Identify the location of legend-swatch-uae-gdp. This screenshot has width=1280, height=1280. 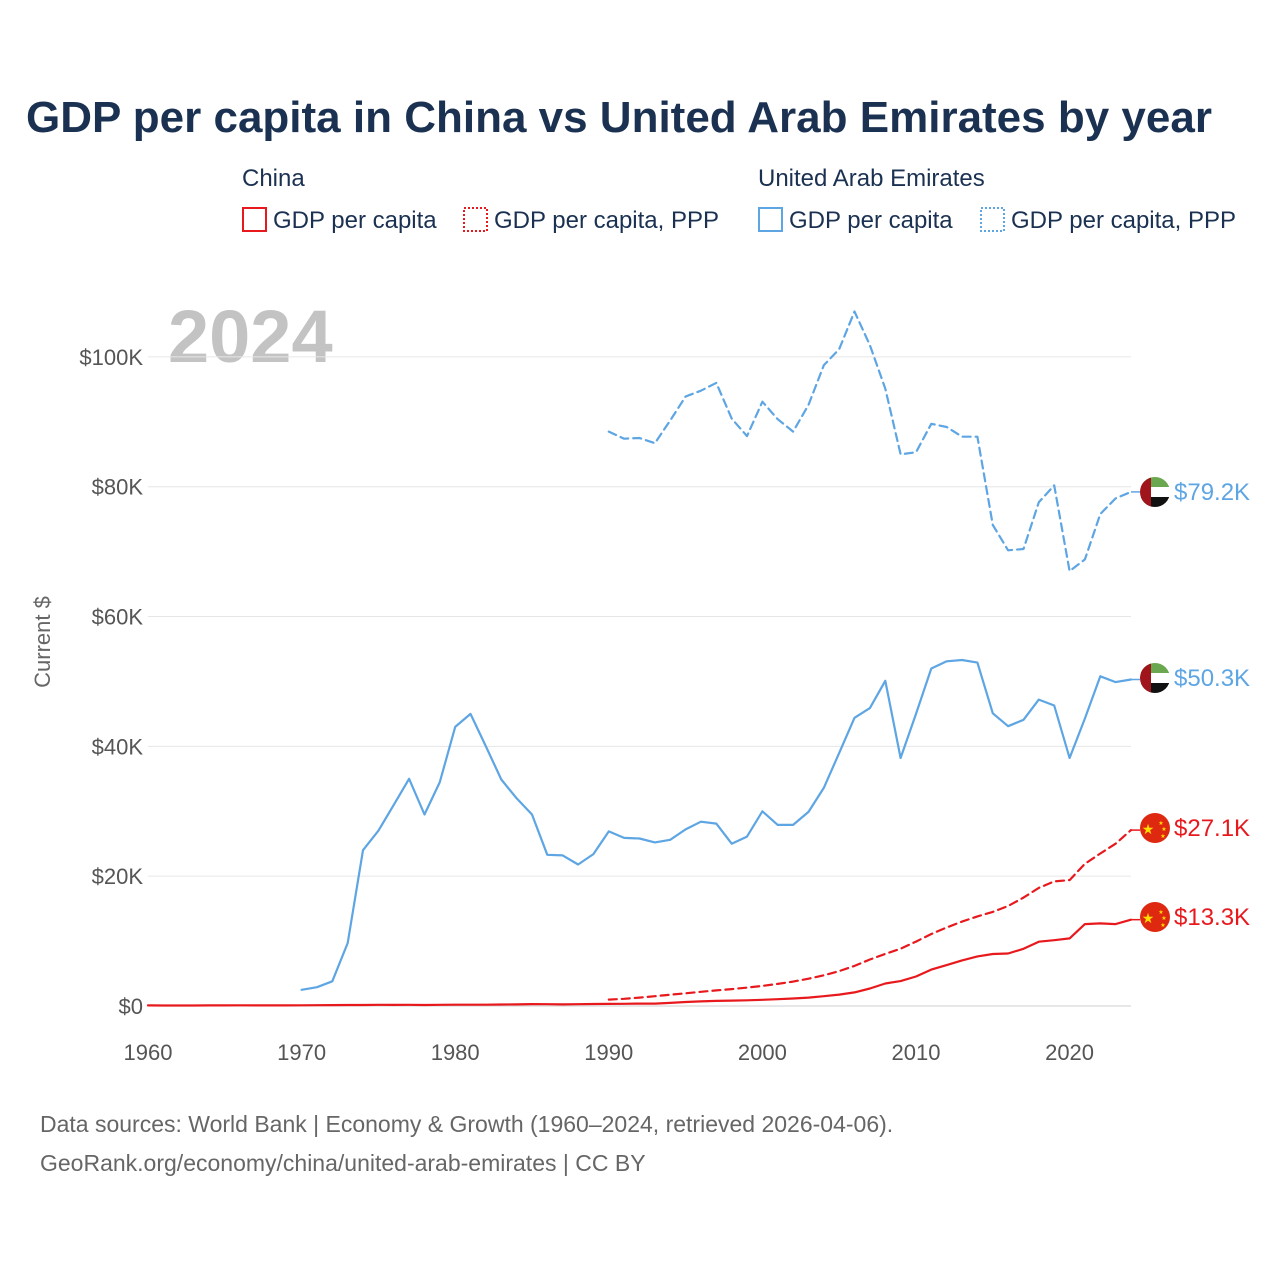
(770, 219).